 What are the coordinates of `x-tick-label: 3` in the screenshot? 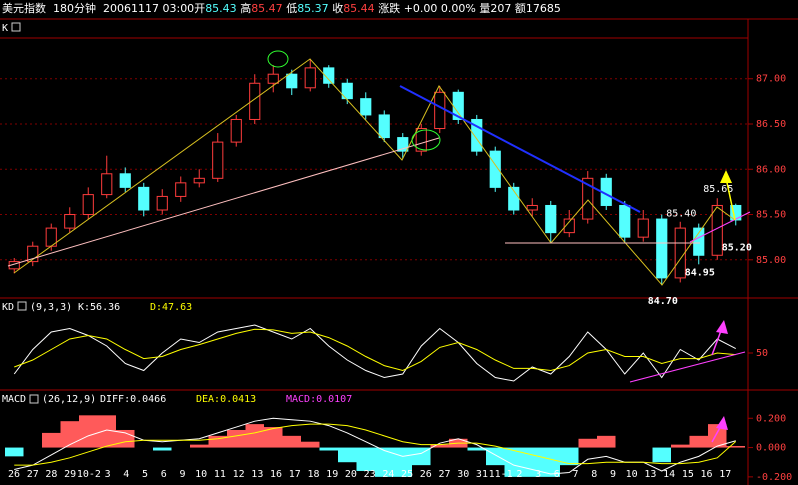 It's located at (538, 474).